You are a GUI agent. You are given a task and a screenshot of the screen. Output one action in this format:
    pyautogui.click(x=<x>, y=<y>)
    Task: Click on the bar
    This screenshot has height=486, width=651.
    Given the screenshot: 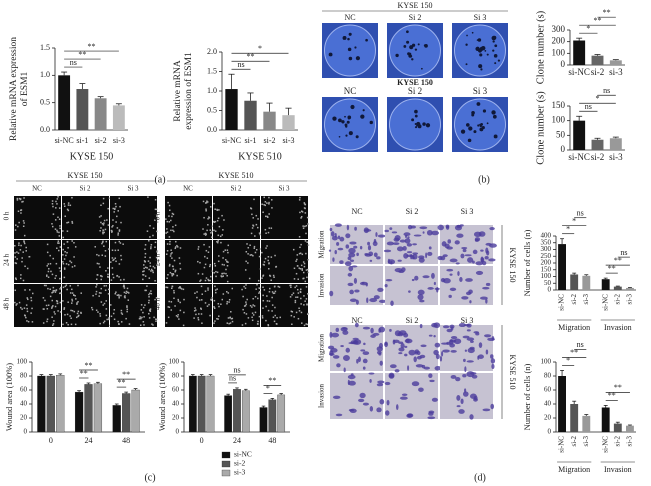 What is the action you would take?
    pyautogui.click(x=41, y=404)
    